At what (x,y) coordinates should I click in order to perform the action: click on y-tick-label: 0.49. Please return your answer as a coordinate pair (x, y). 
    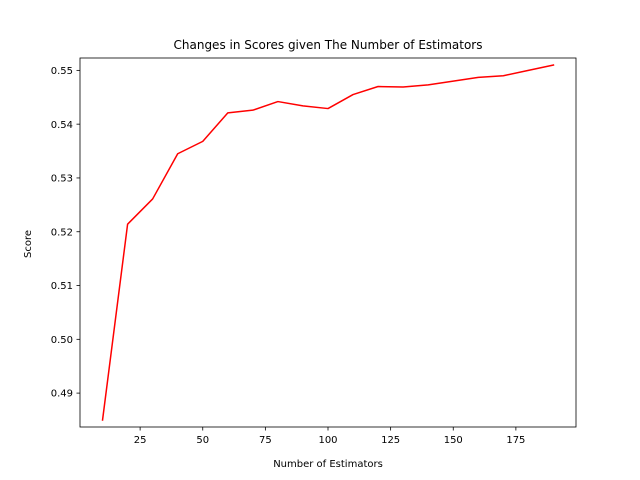
    Looking at the image, I should click on (62, 394).